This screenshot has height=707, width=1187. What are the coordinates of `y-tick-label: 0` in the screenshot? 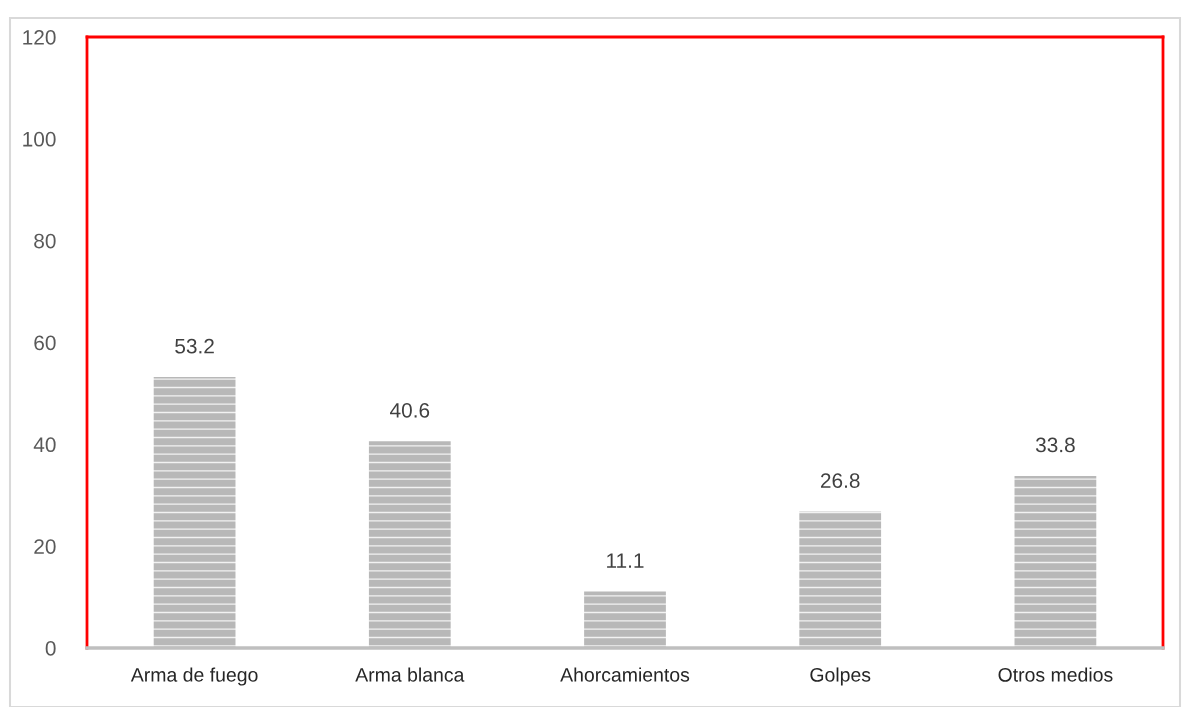 It's located at (50, 648).